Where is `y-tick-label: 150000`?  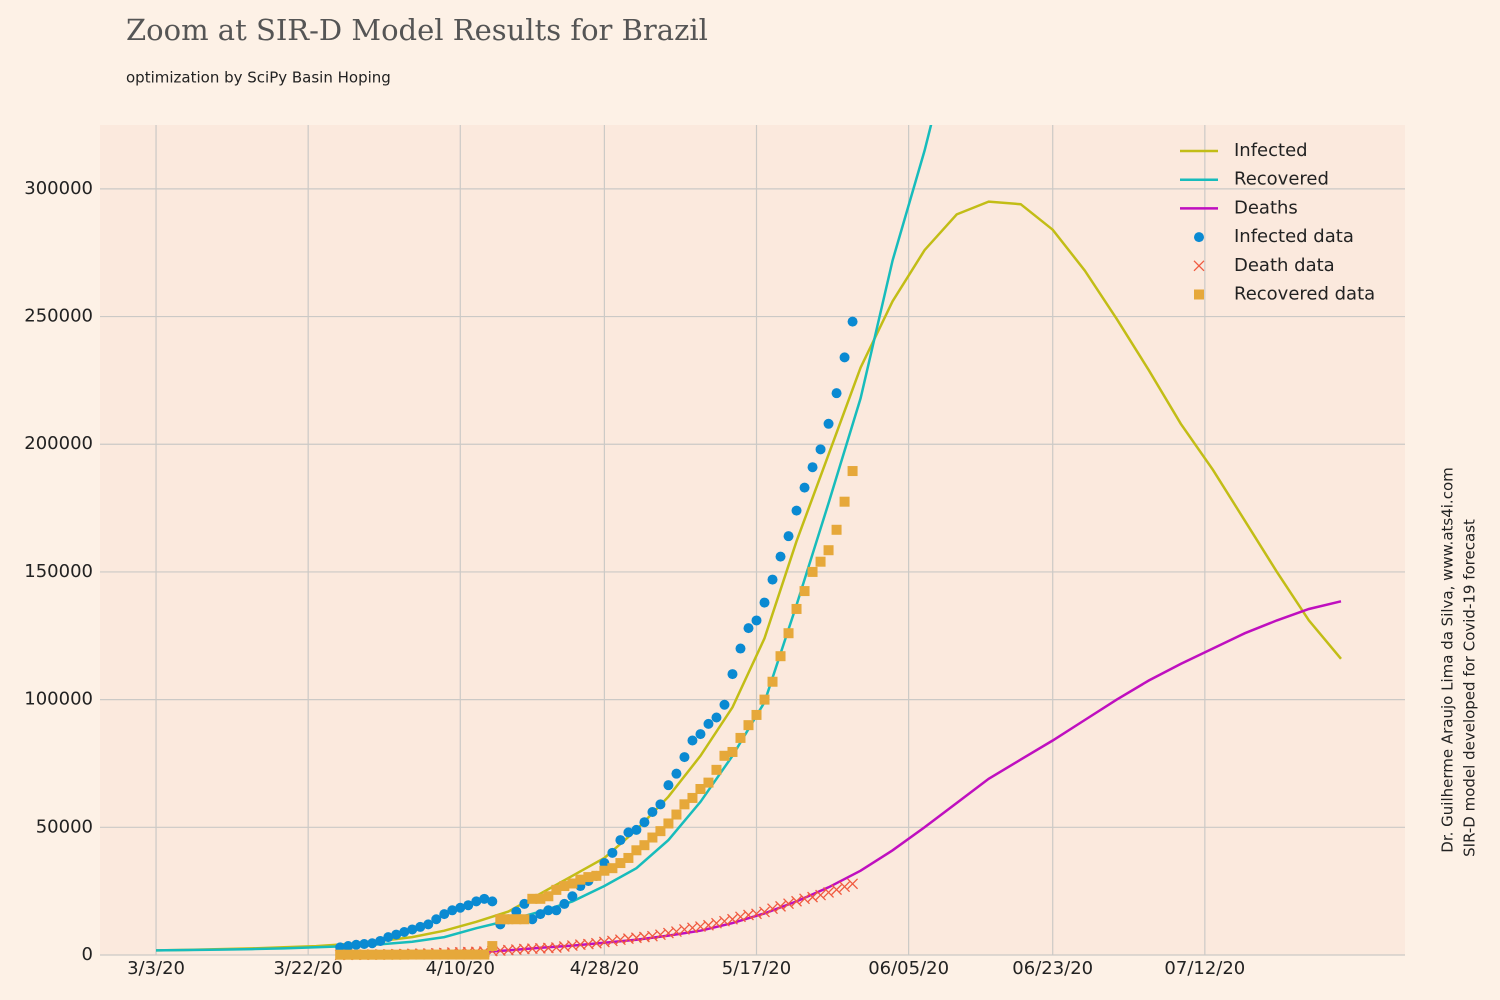 y-tick-label: 150000 is located at coordinates (58, 571).